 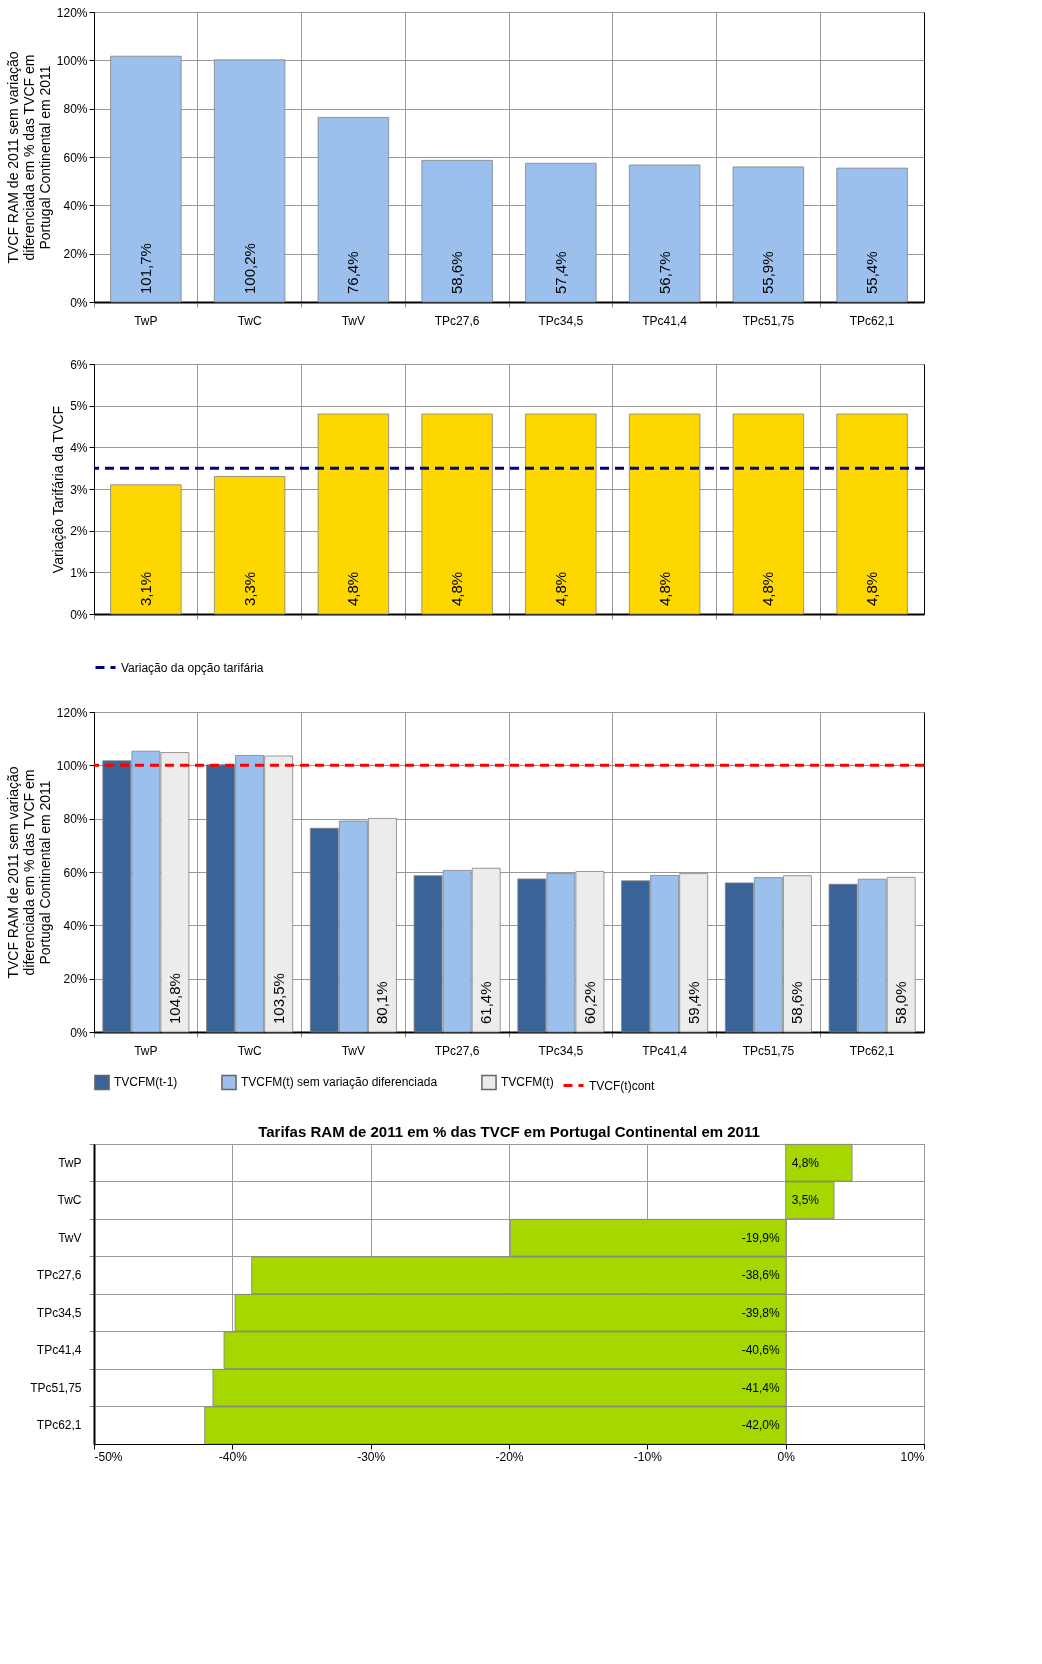 What do you see at coordinates (486, 1002) in the screenshot?
I see `data-label: 61,4%` at bounding box center [486, 1002].